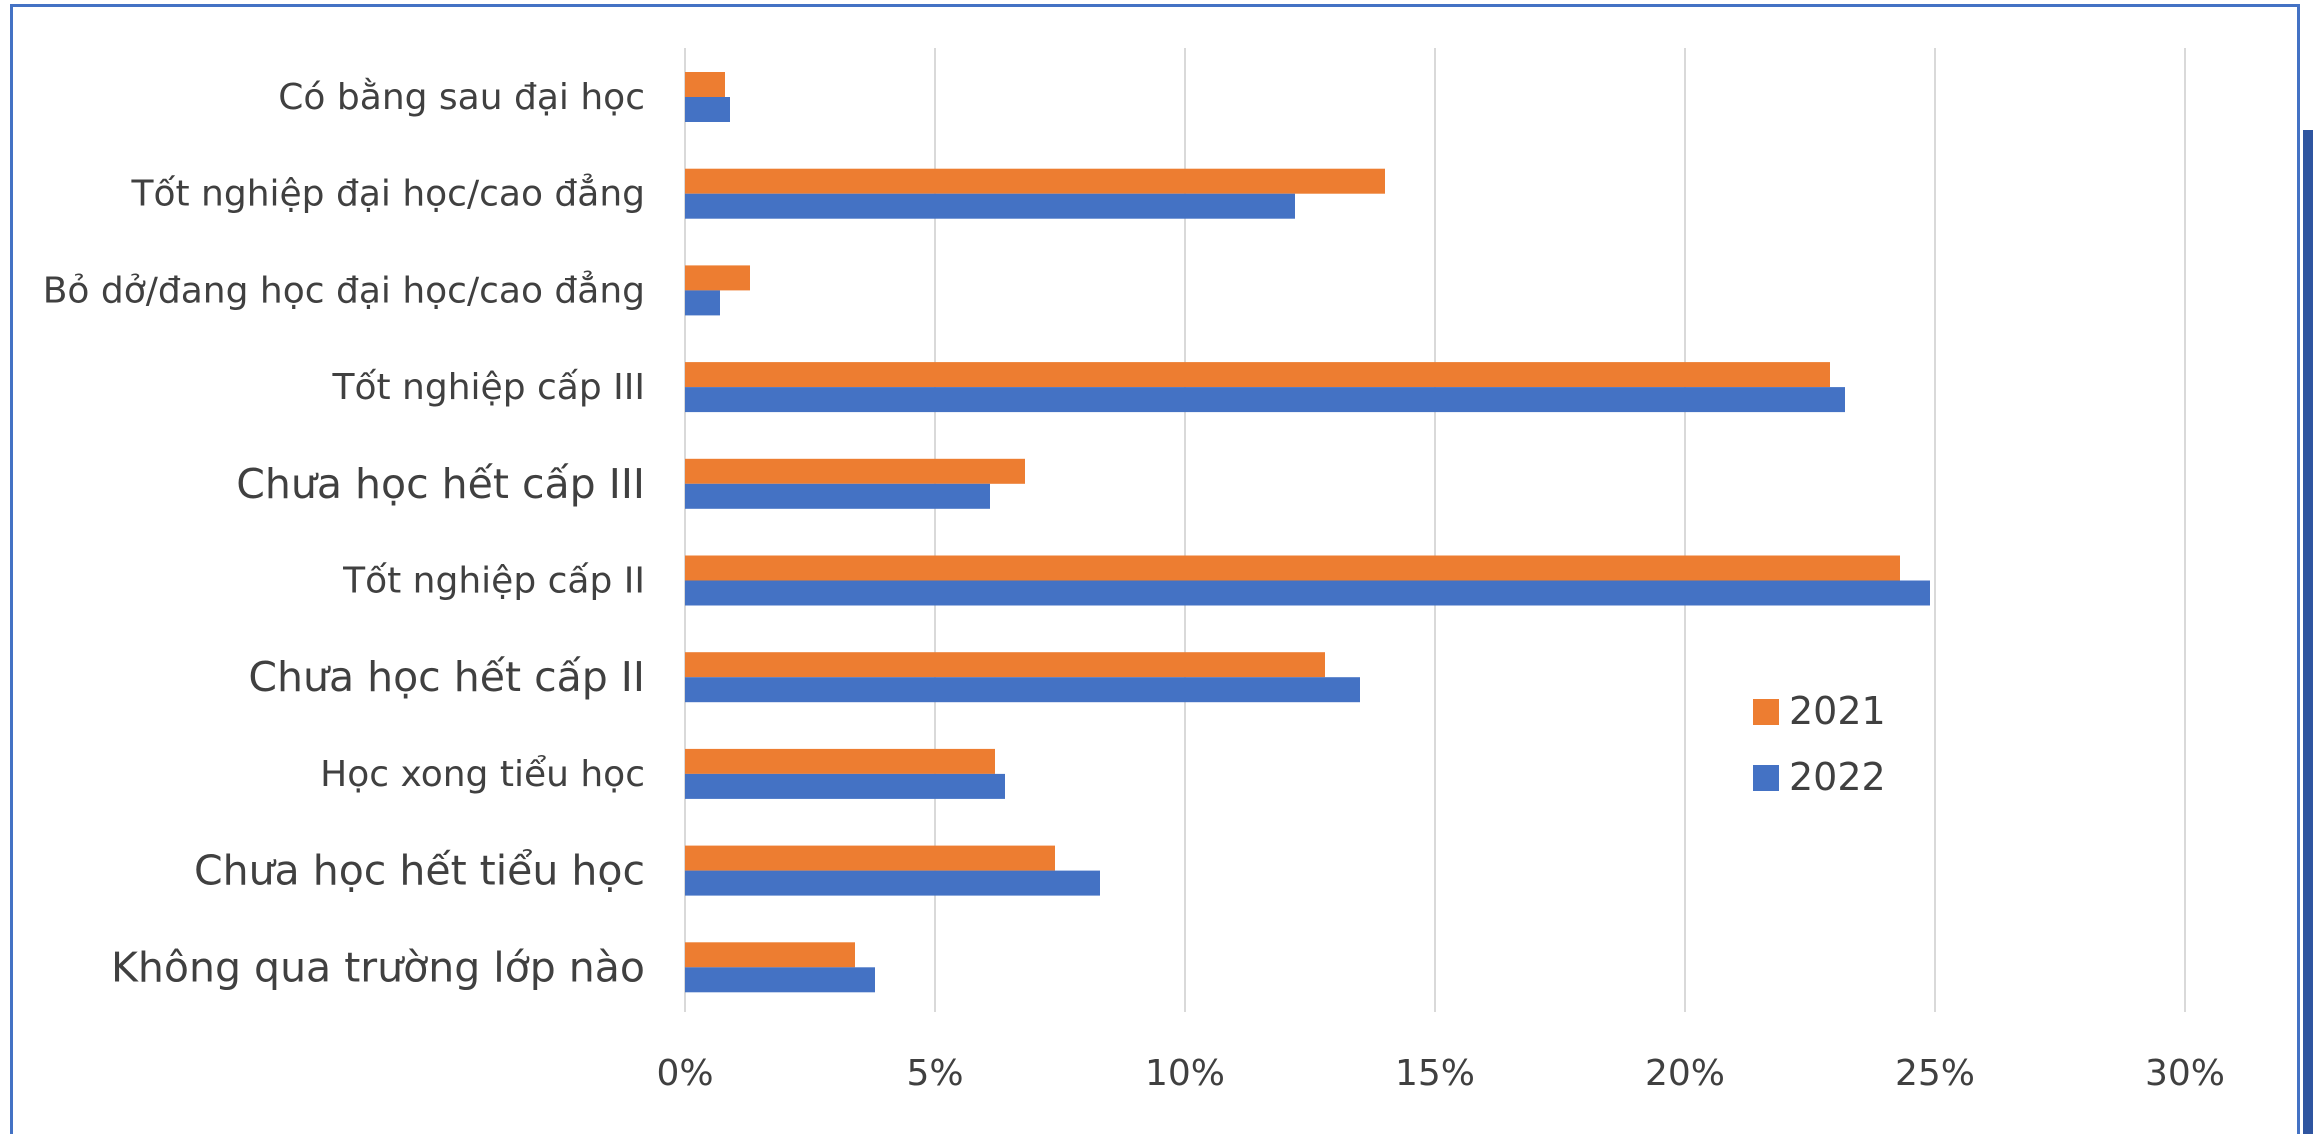  Describe the element at coordinates (2308, 632) in the screenshot. I see `right-accent-bar` at that location.